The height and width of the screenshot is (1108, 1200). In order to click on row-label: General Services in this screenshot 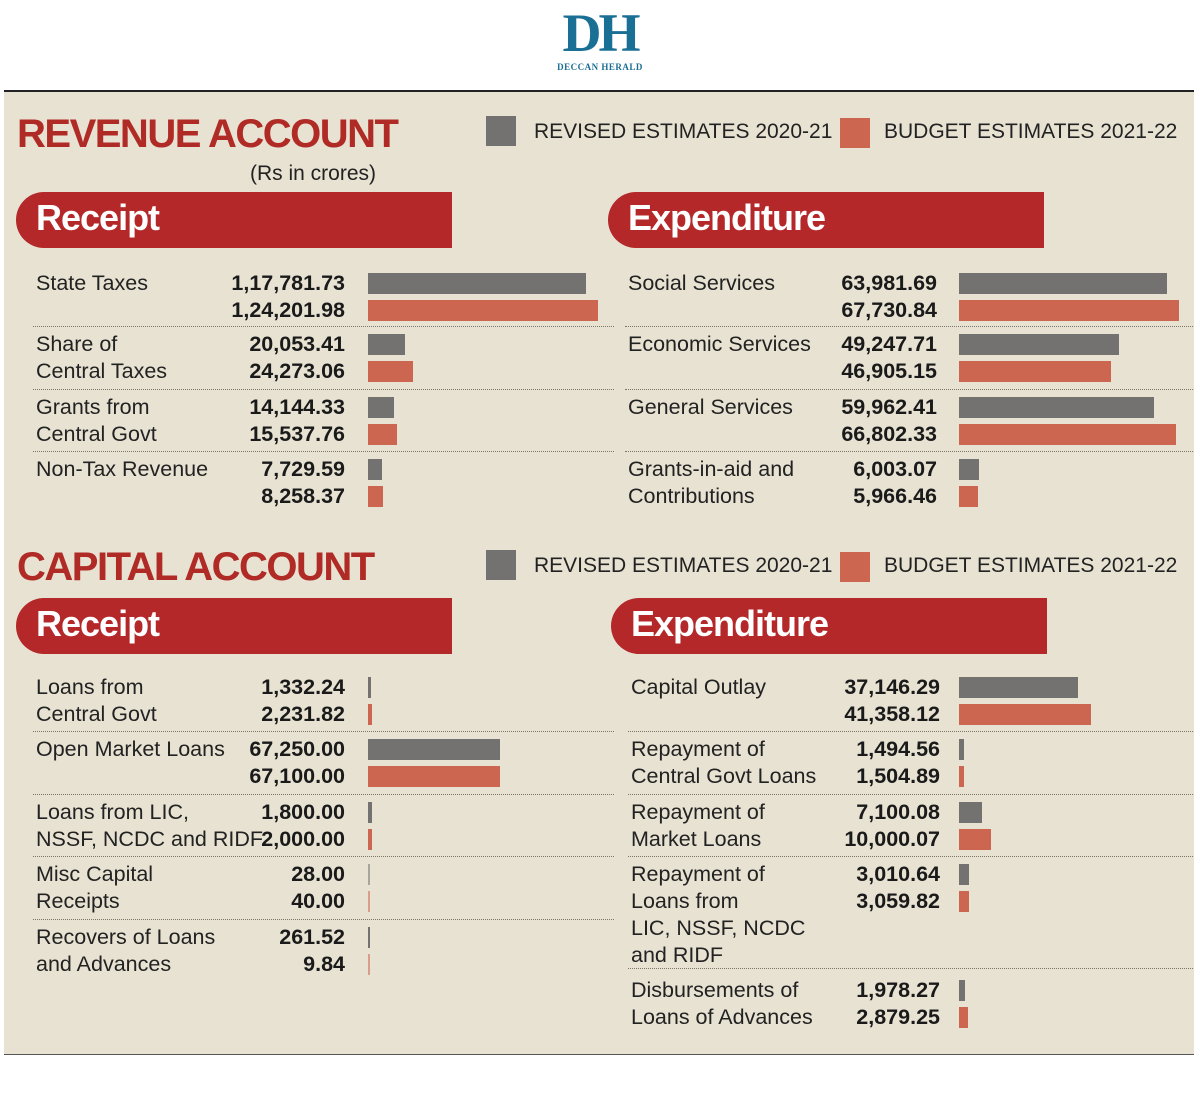, I will do `click(710, 407)`.